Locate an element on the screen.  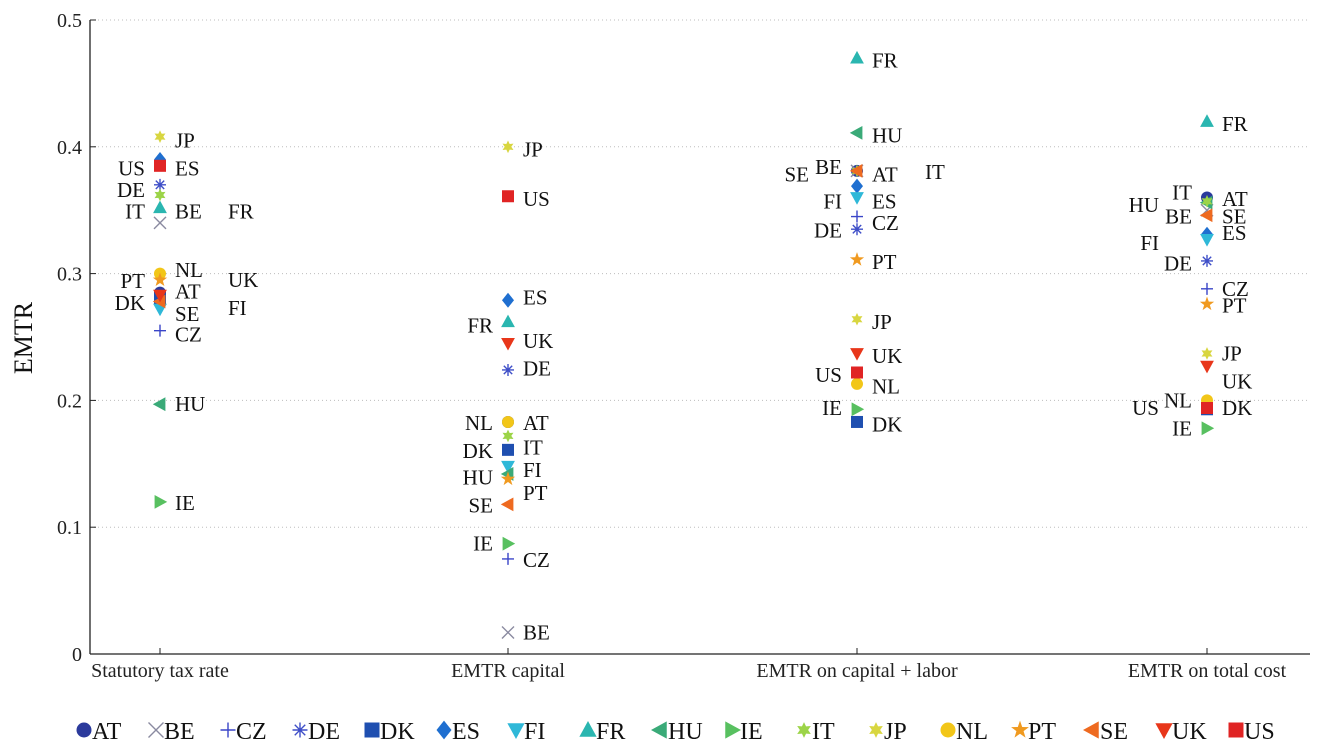
point-ie is located at coordinates (858, 409).